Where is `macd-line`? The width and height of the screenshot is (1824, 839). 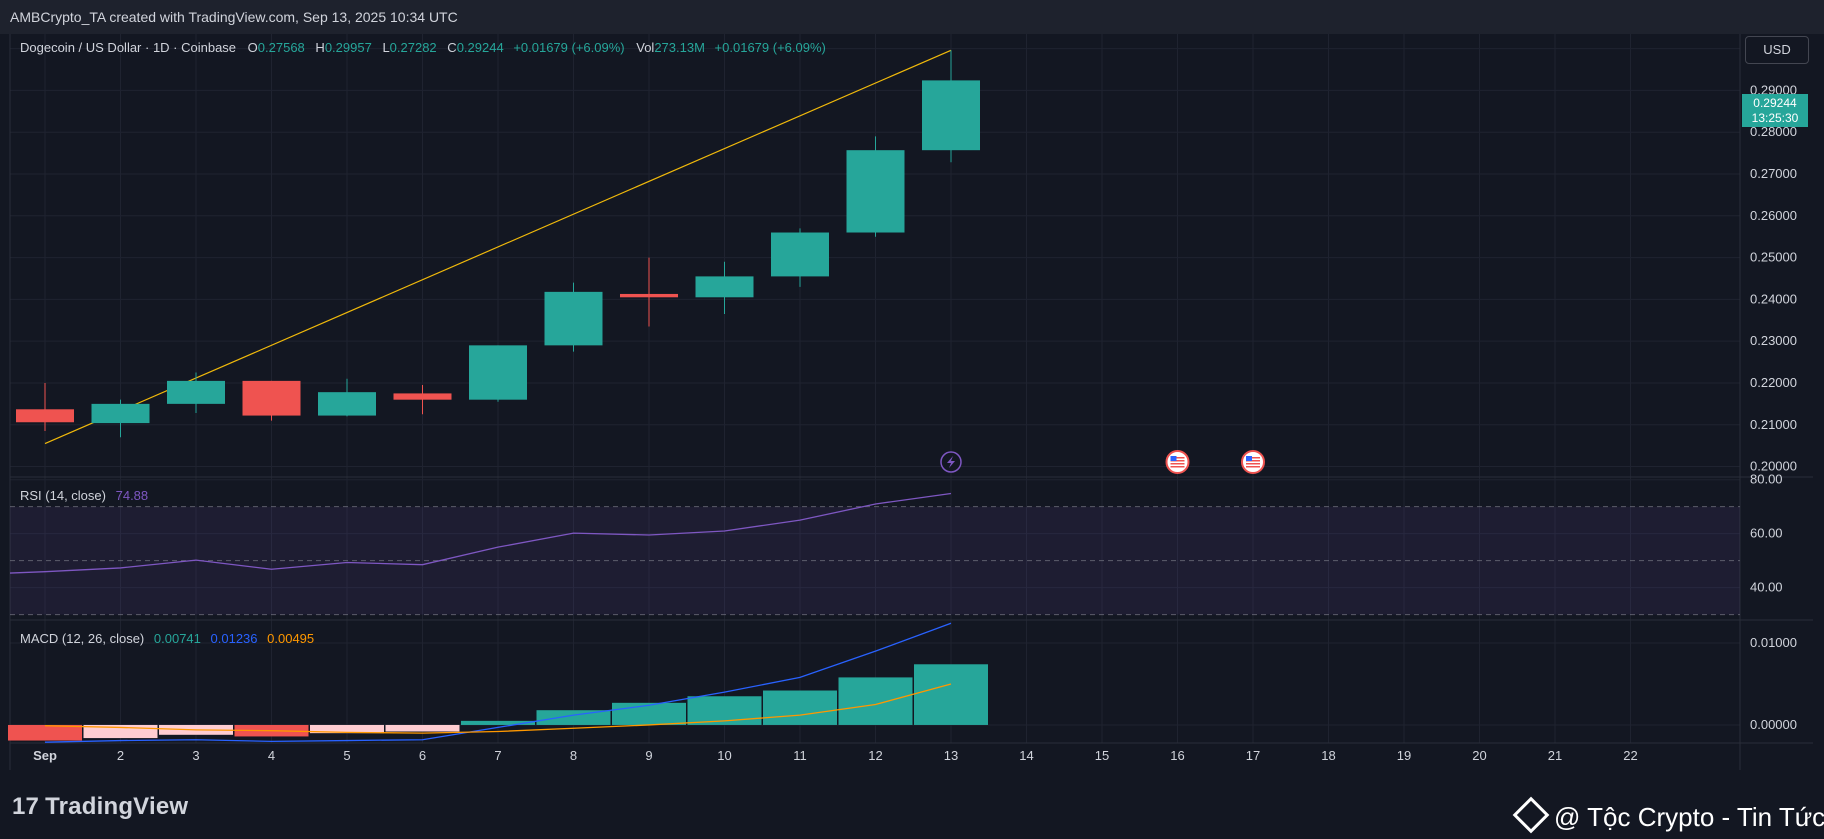
macd-line is located at coordinates (498, 682).